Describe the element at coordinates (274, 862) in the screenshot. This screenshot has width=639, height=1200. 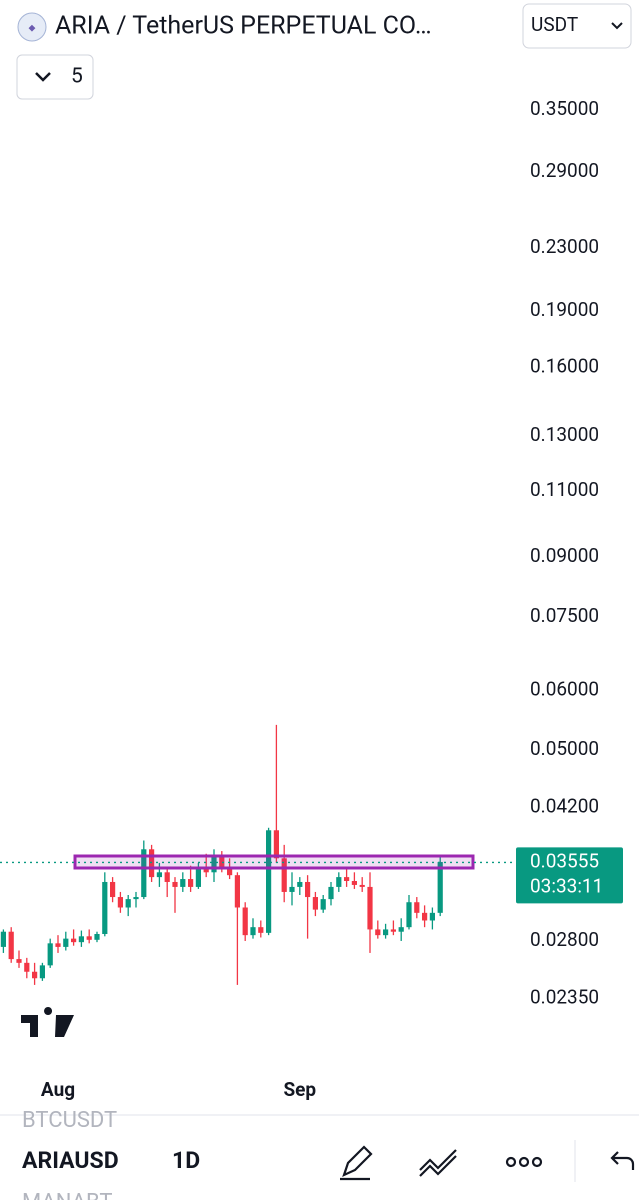
I see `drawn-rectangle` at that location.